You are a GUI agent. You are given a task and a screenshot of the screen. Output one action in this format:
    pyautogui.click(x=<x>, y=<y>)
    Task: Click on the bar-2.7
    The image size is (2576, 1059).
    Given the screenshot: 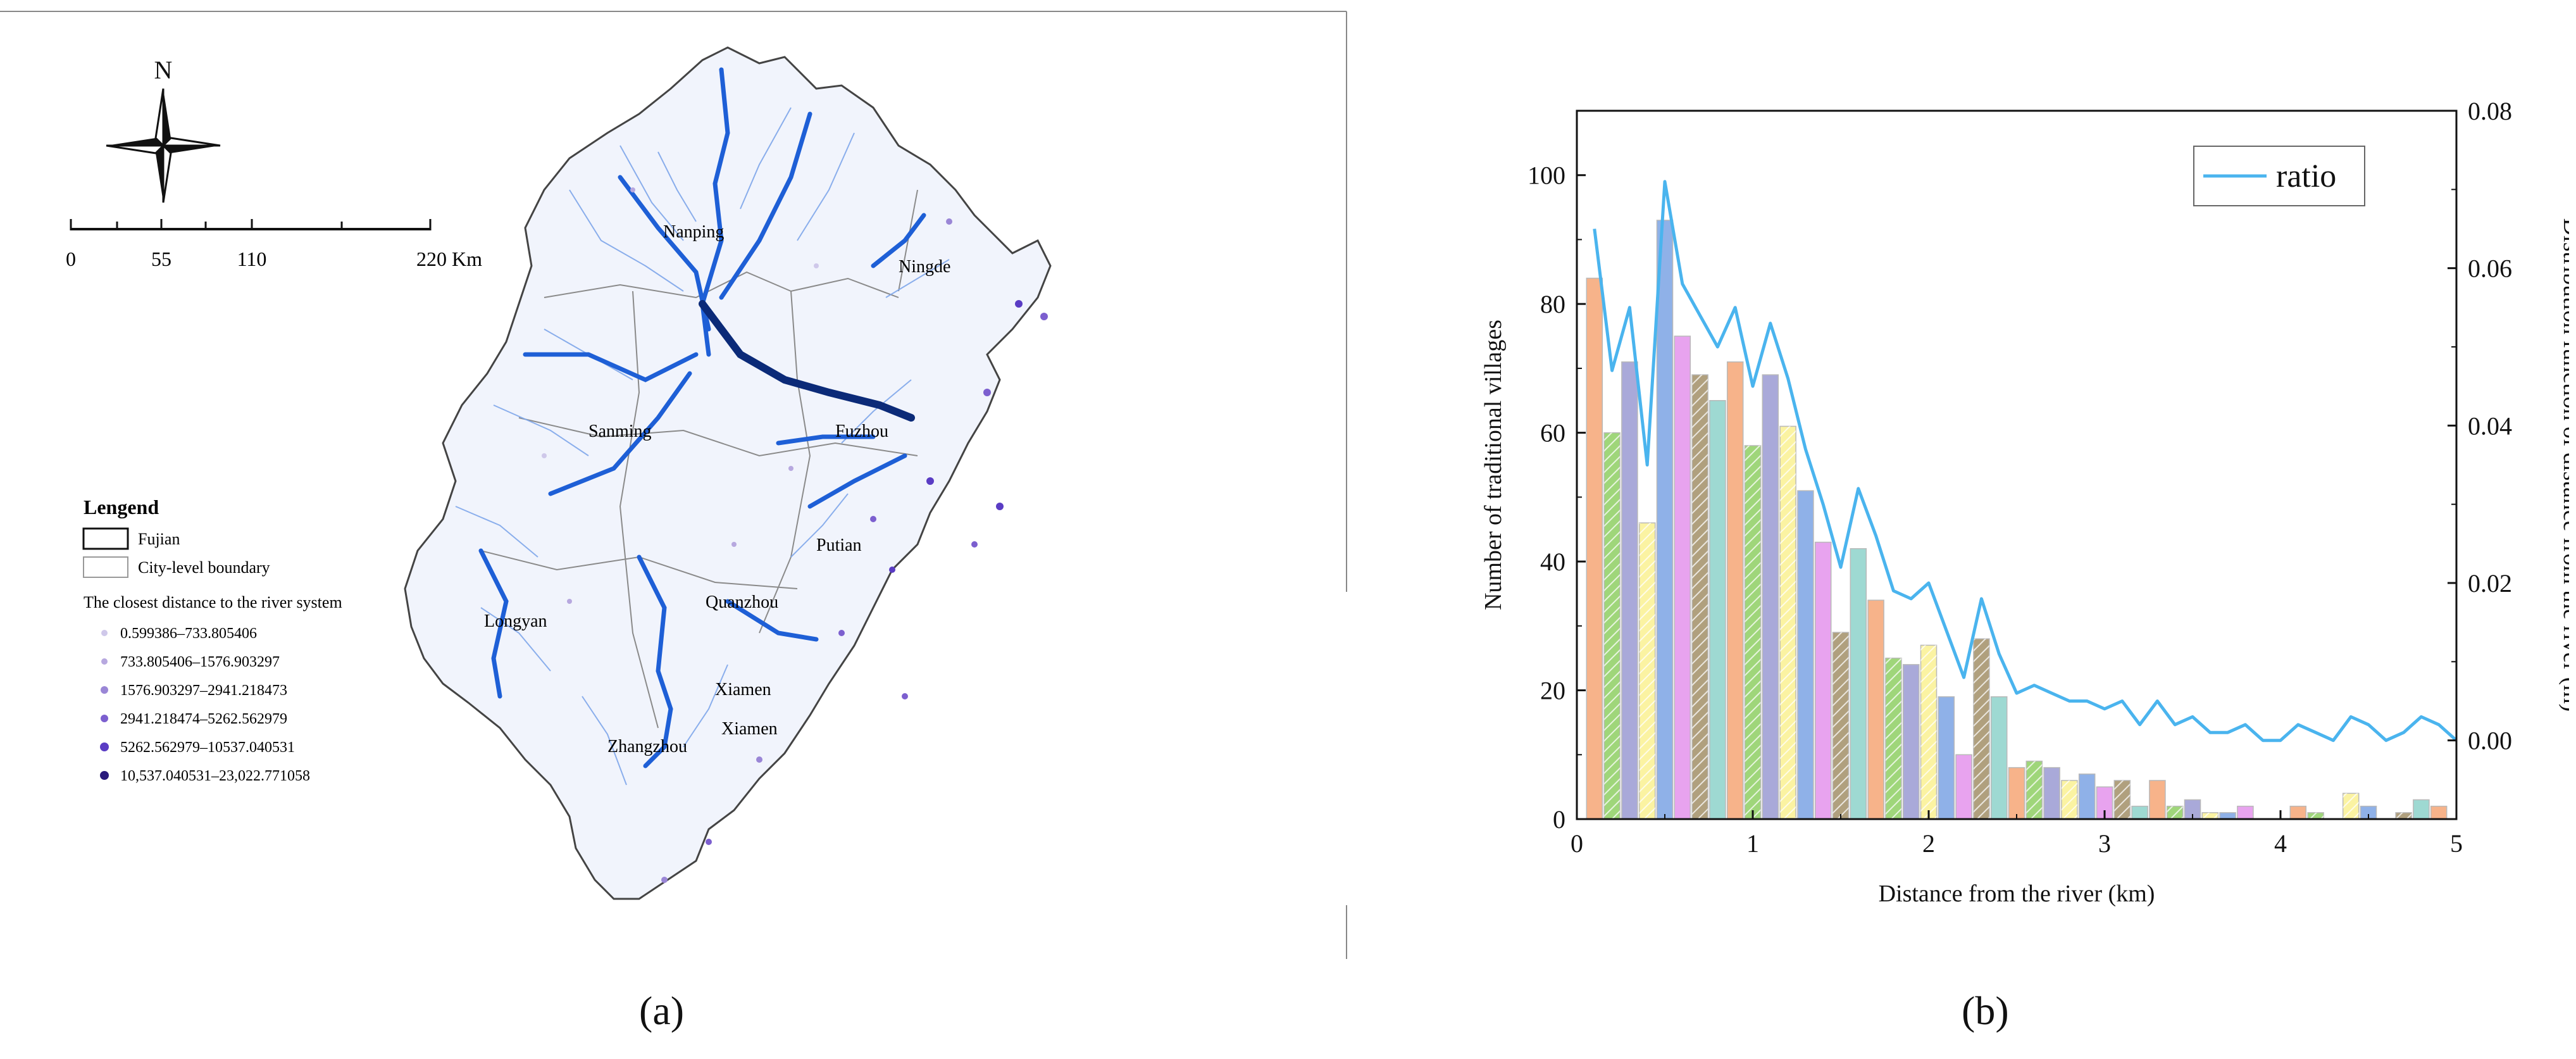 What is the action you would take?
    pyautogui.click(x=2051, y=793)
    